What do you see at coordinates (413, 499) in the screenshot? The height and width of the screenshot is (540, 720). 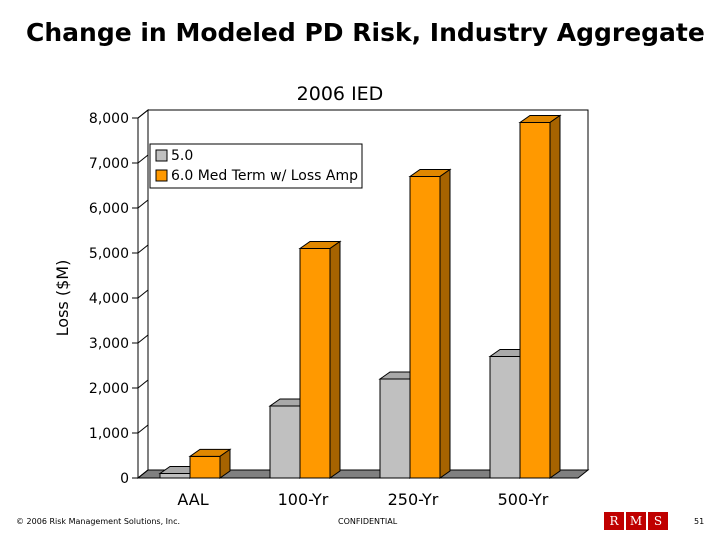 I see `x-tick-label: 250-Yr` at bounding box center [413, 499].